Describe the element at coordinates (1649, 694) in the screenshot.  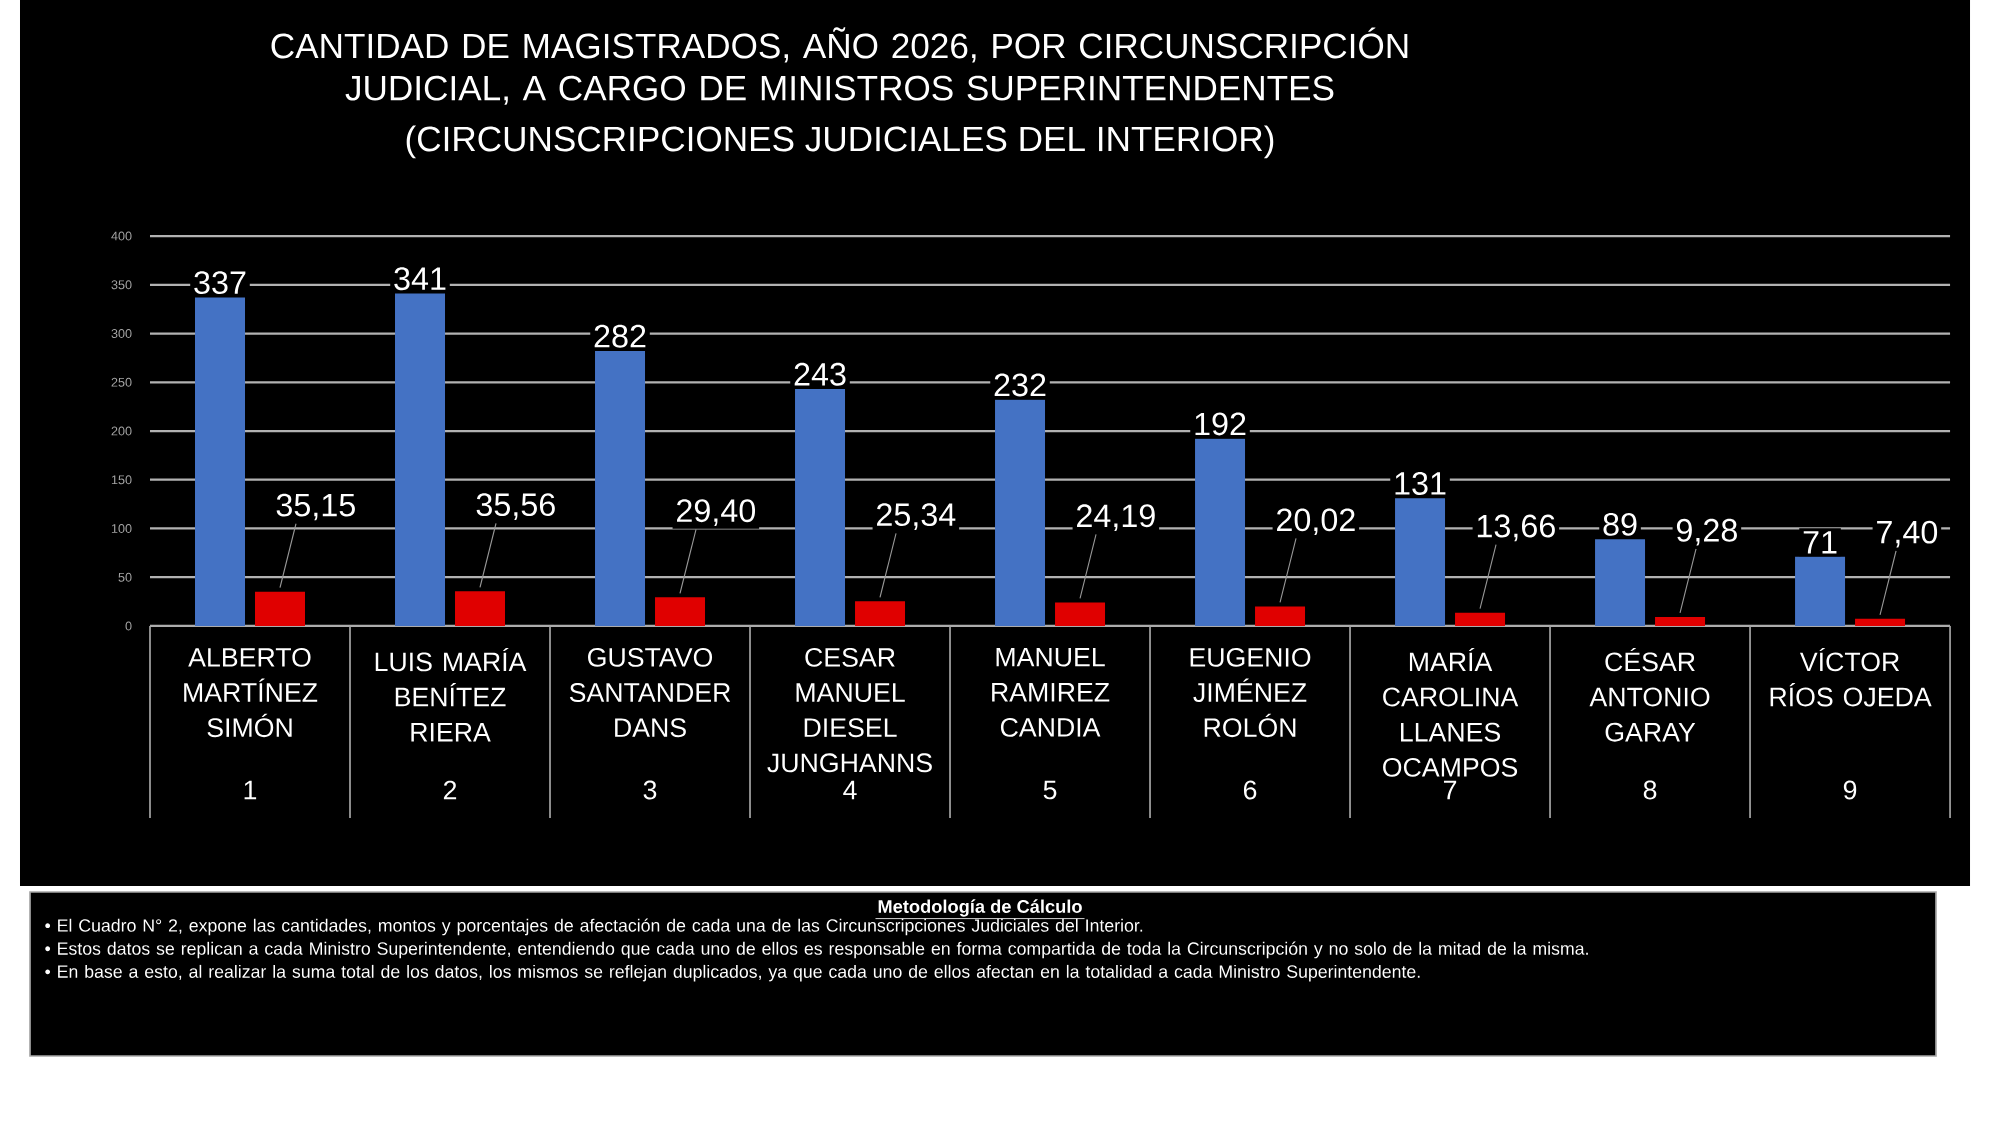
I see `x-tick-label: CÉSAR ANTONIO GARAY` at that location.